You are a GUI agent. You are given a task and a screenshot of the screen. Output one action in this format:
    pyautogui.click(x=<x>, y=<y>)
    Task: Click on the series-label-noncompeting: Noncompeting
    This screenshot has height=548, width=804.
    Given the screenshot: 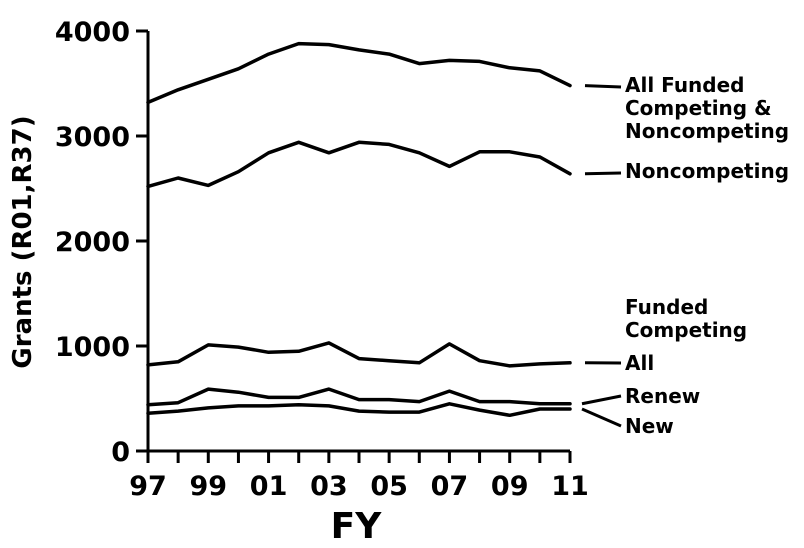 What is the action you would take?
    pyautogui.click(x=707, y=171)
    